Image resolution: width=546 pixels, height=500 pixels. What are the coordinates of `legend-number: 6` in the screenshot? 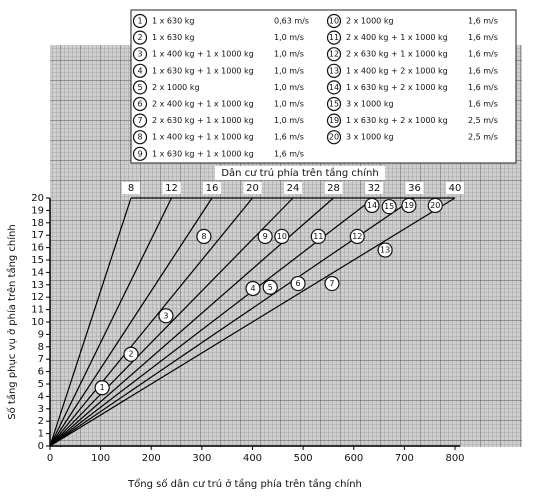 It's located at (139, 104).